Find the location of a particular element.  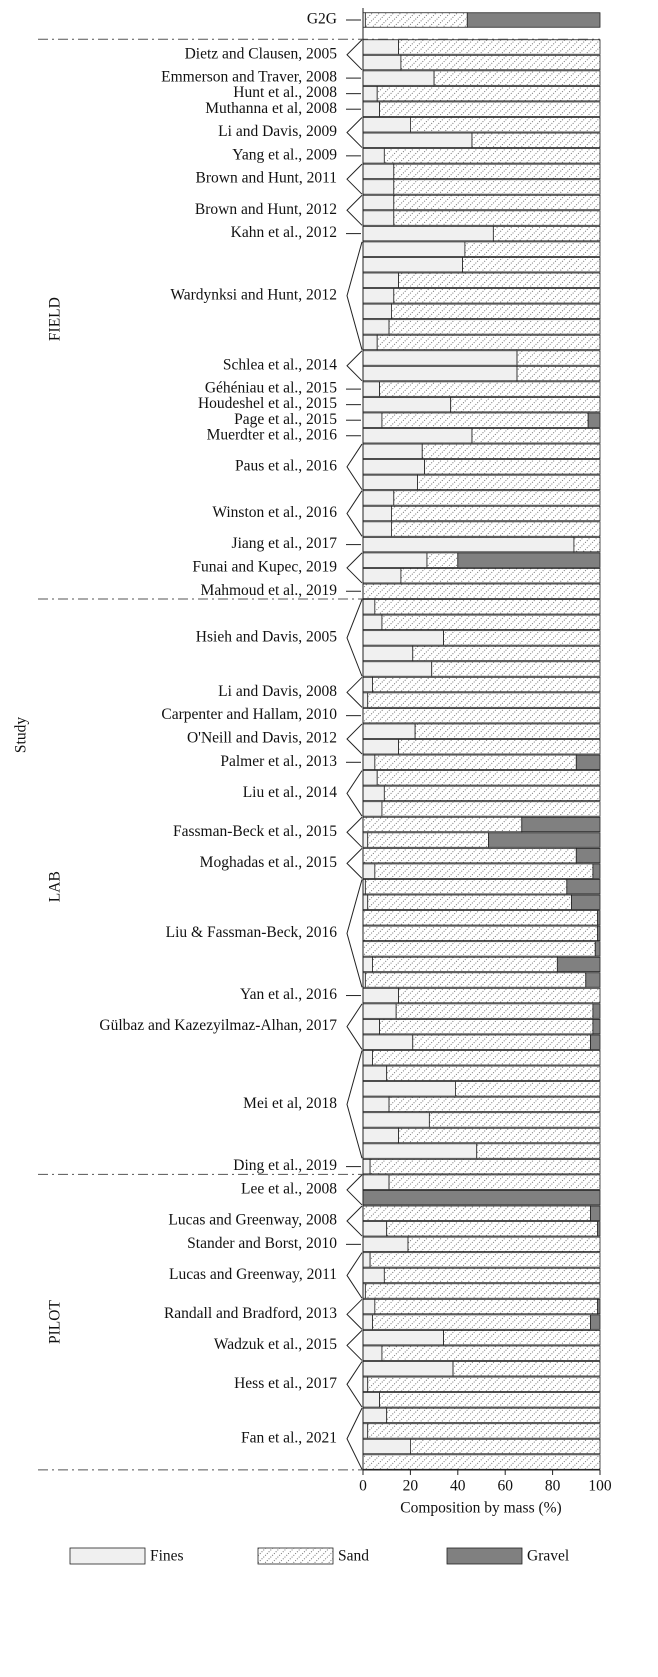

study-label: Schlea et al., 2014 is located at coordinates (280, 364).